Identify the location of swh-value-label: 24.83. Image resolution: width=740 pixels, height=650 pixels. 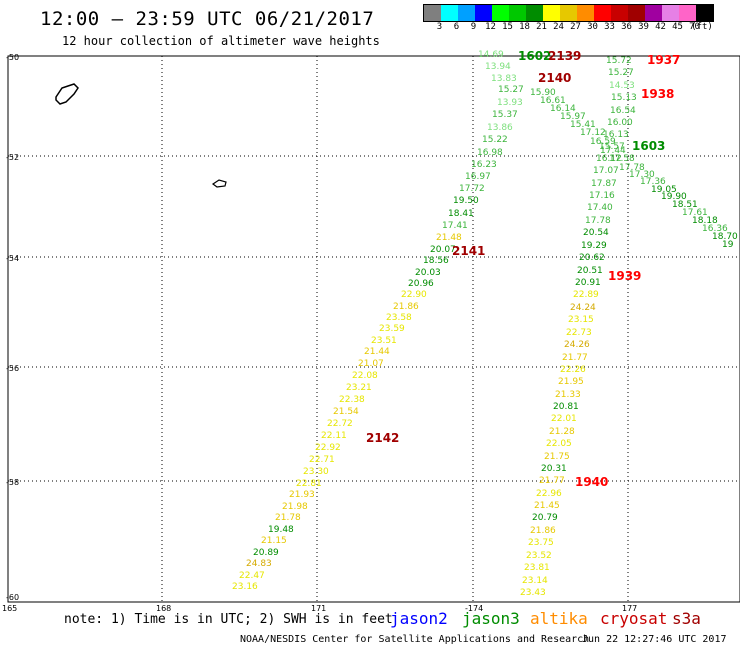
(259, 564).